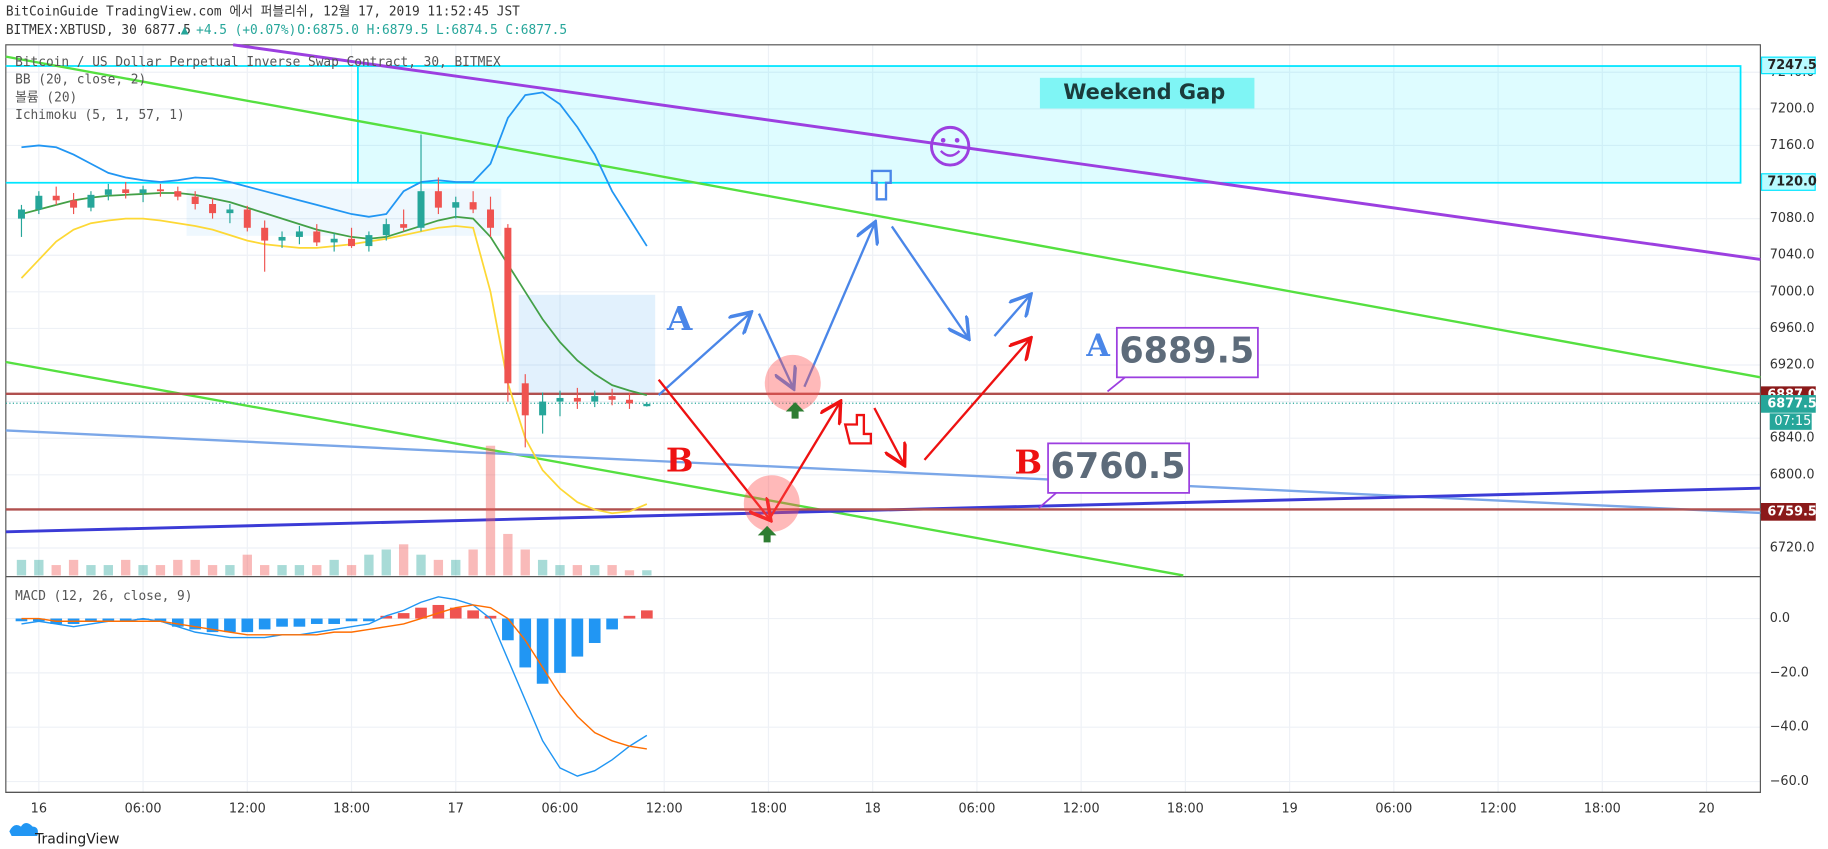 The image size is (1828, 849). Describe the element at coordinates (1792, 438) in the screenshot. I see `y-tick-label: 6840.0` at that location.